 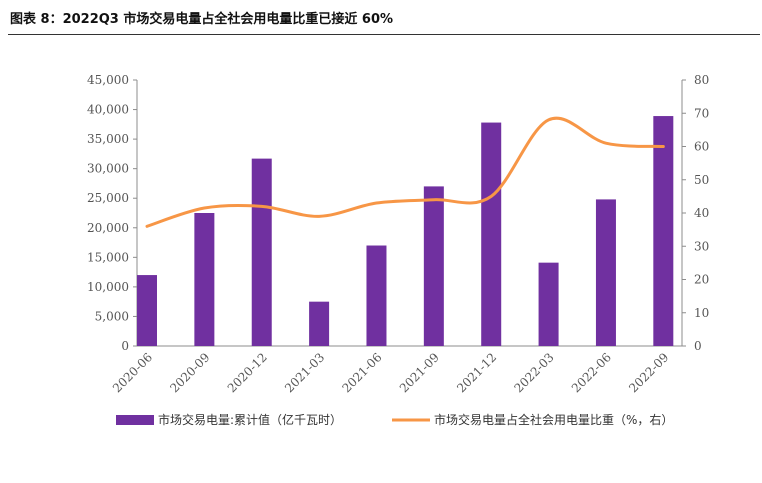 What do you see at coordinates (419, 372) in the screenshot?
I see `x-category-label: 2021-09` at bounding box center [419, 372].